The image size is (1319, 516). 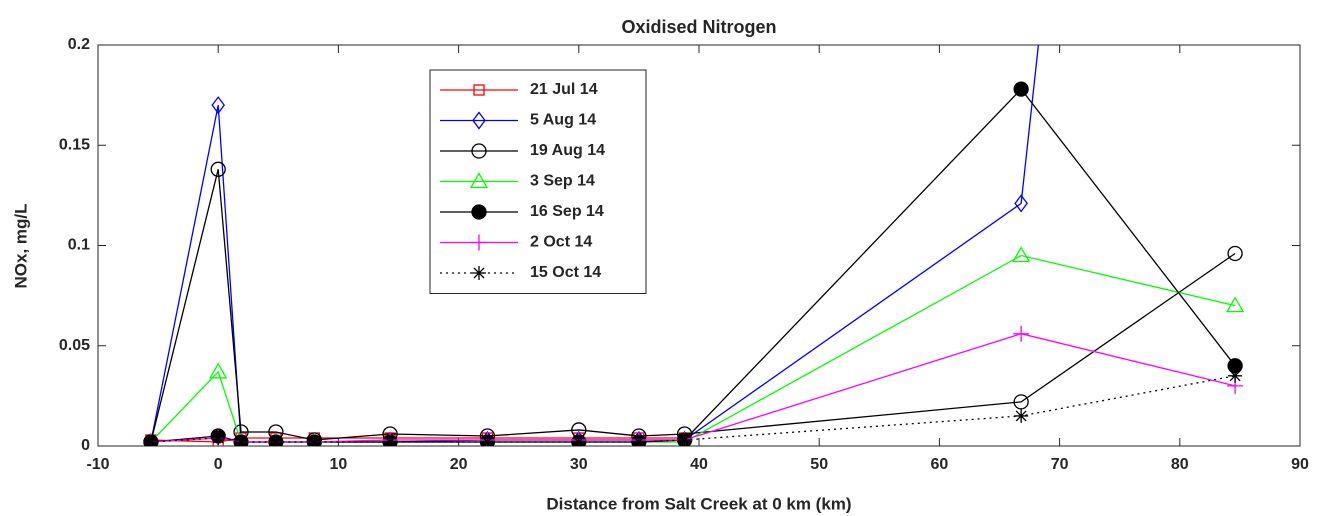 What do you see at coordinates (1300, 464) in the screenshot?
I see `x-tick-label: 90` at bounding box center [1300, 464].